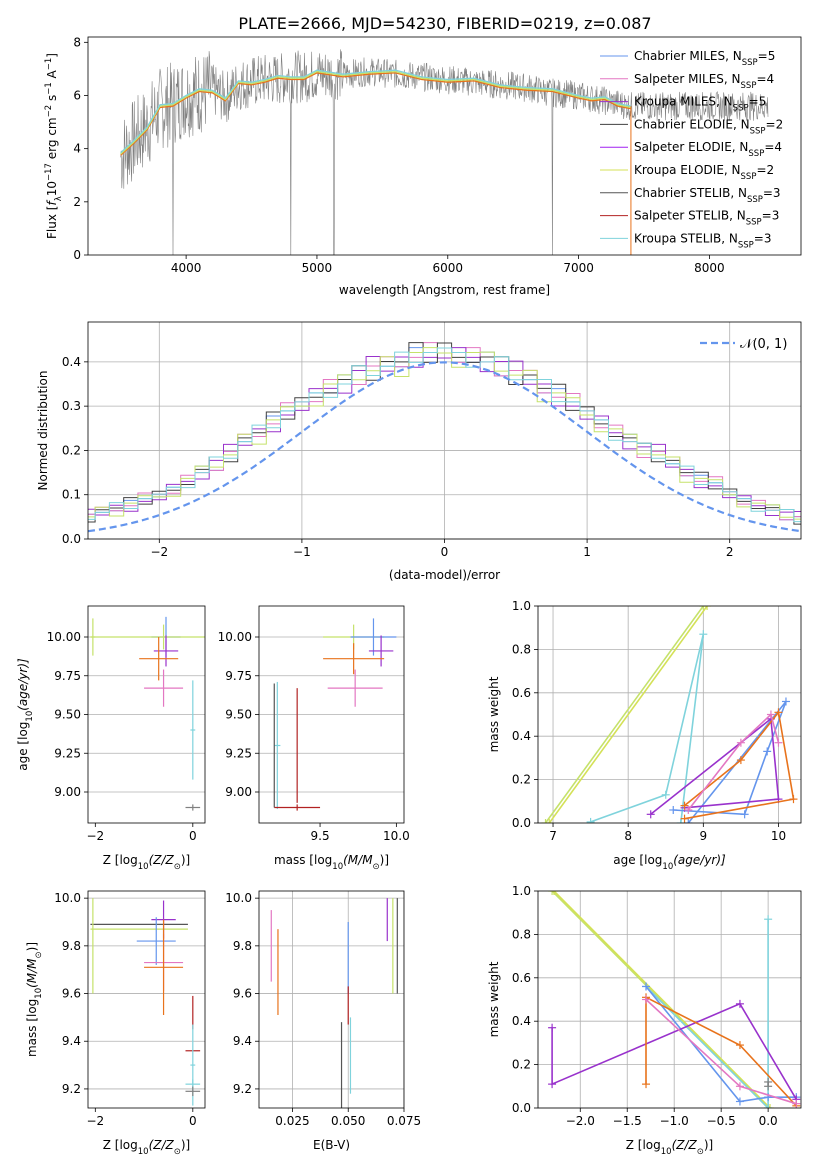 The width and height of the screenshot is (819, 1170). I want to click on x-tick-label: 0.0, so click(768, 1121).